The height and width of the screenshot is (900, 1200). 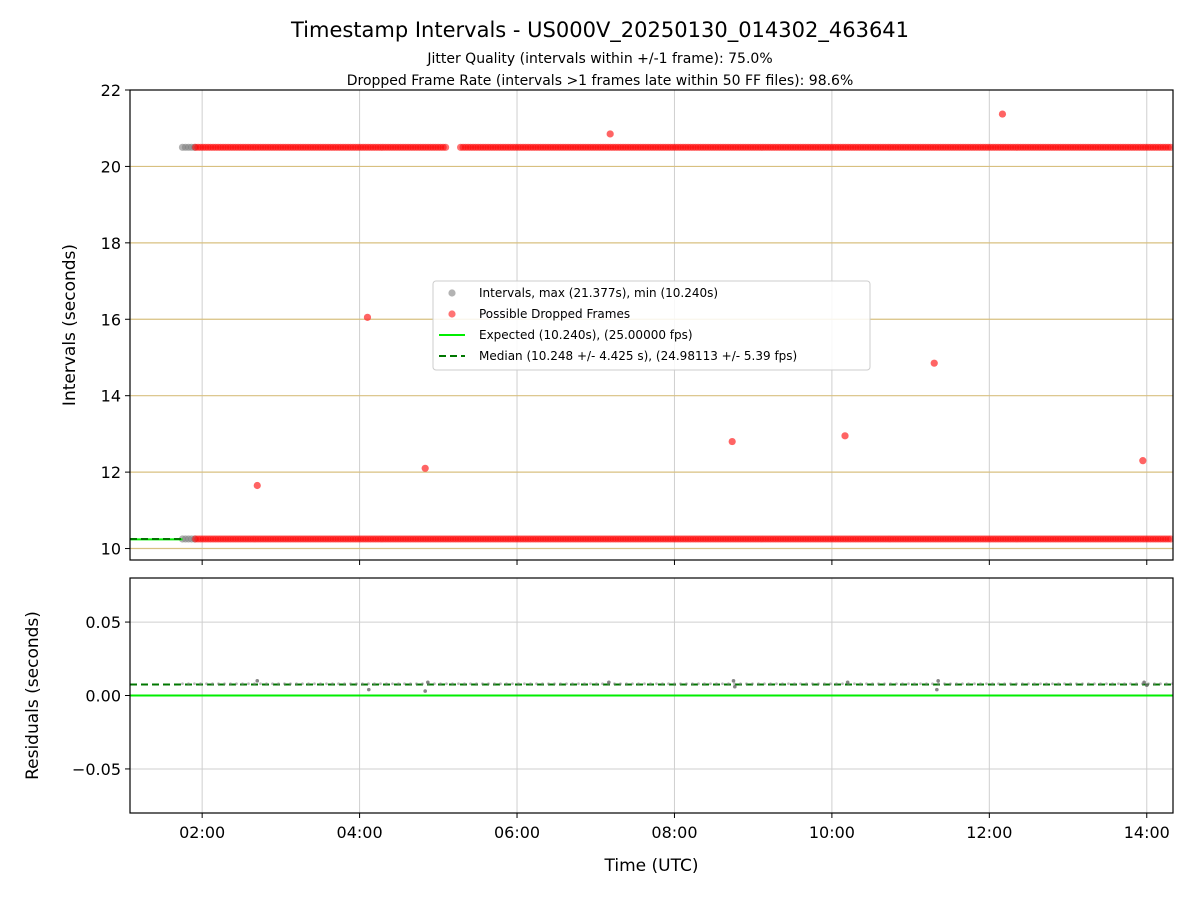 I want to click on legend-entry-label: Intervals, max (21.377s), min (10.240s), so click(x=598, y=293).